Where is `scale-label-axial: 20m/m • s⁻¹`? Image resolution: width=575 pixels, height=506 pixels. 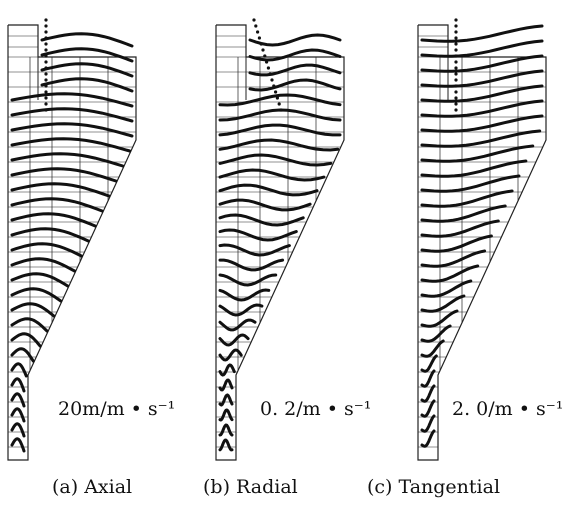
scale-label-axial: 20m/m • s⁻¹ is located at coordinates (116, 409).